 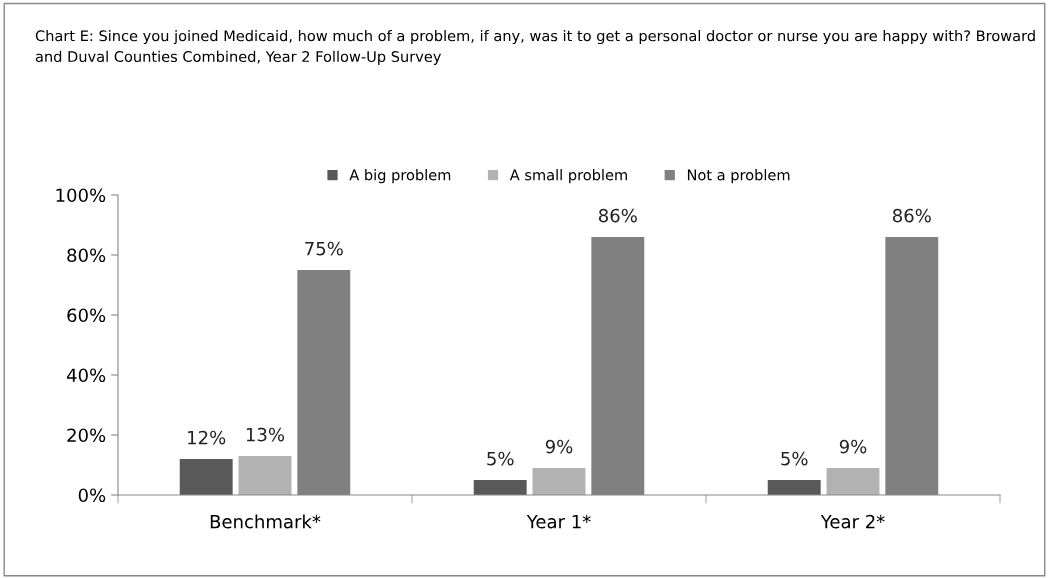 What do you see at coordinates (558, 521) in the screenshot?
I see `x-tick-label: Year 1*` at bounding box center [558, 521].